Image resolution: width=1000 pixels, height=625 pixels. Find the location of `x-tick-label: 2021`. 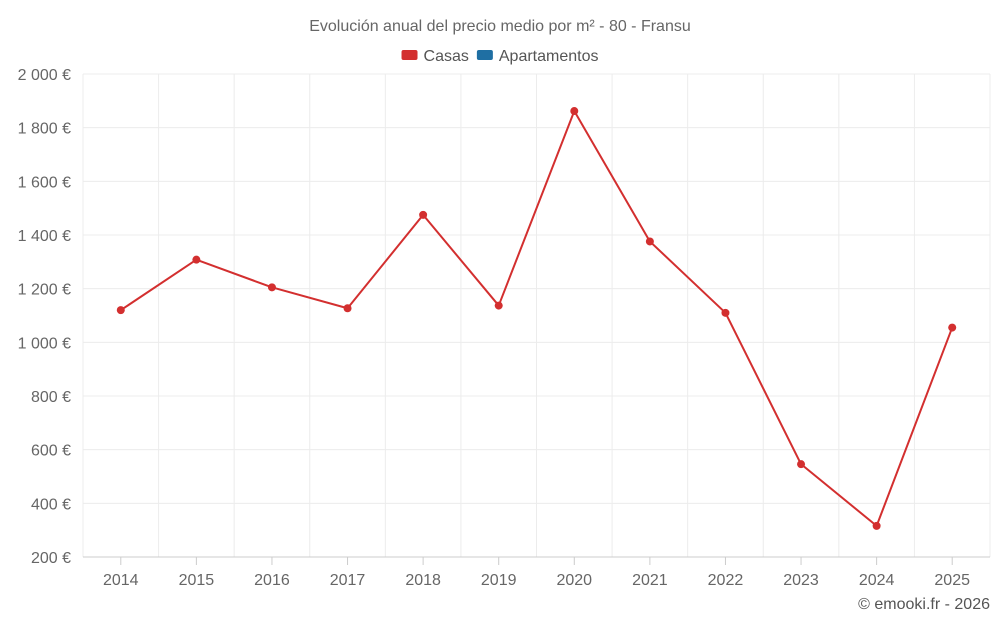

x-tick-label: 2021 is located at coordinates (650, 580).